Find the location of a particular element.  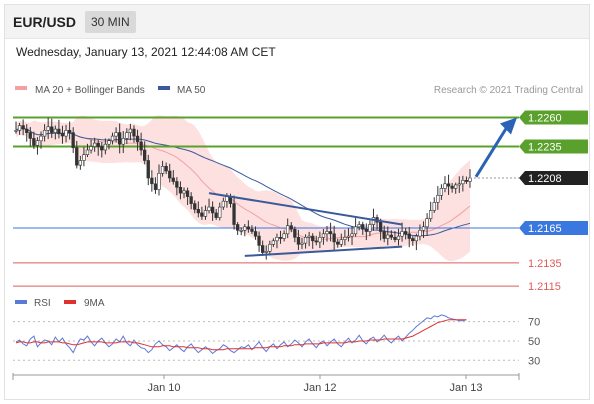

ma50-legend-label: MA 50 is located at coordinates (191, 90).